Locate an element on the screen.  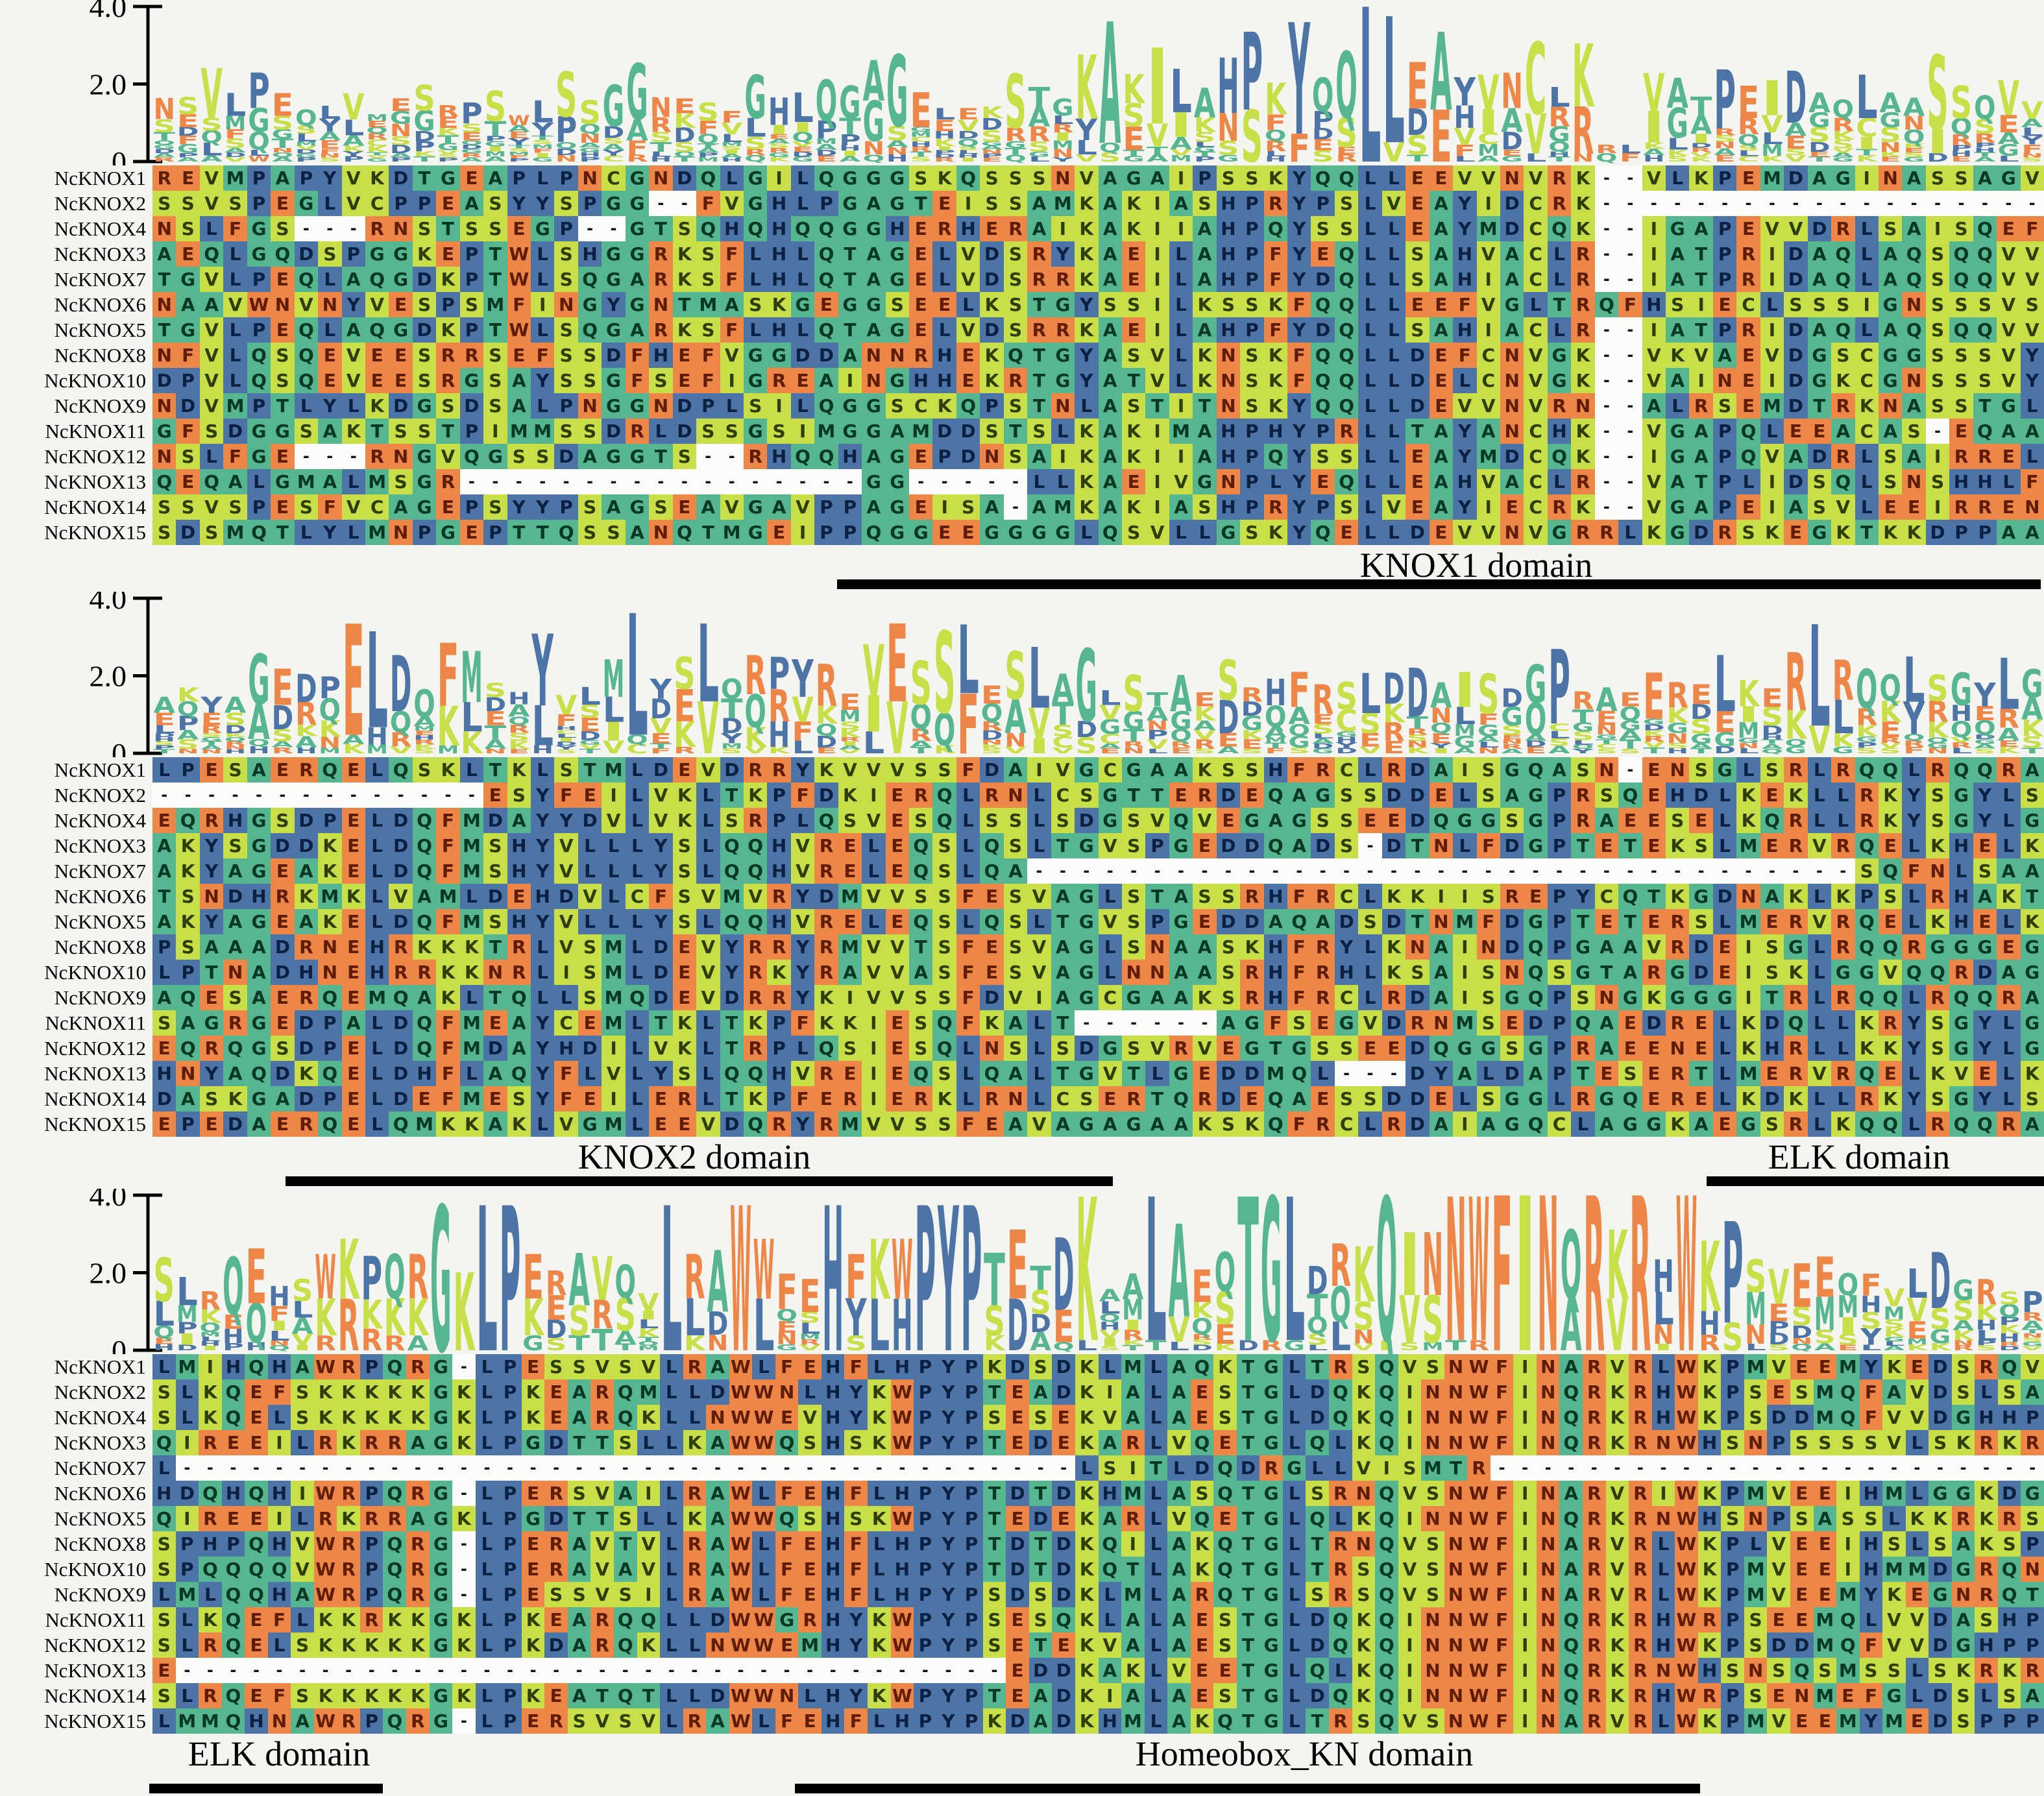
logo-letter: H is located at coordinates (779, 734).